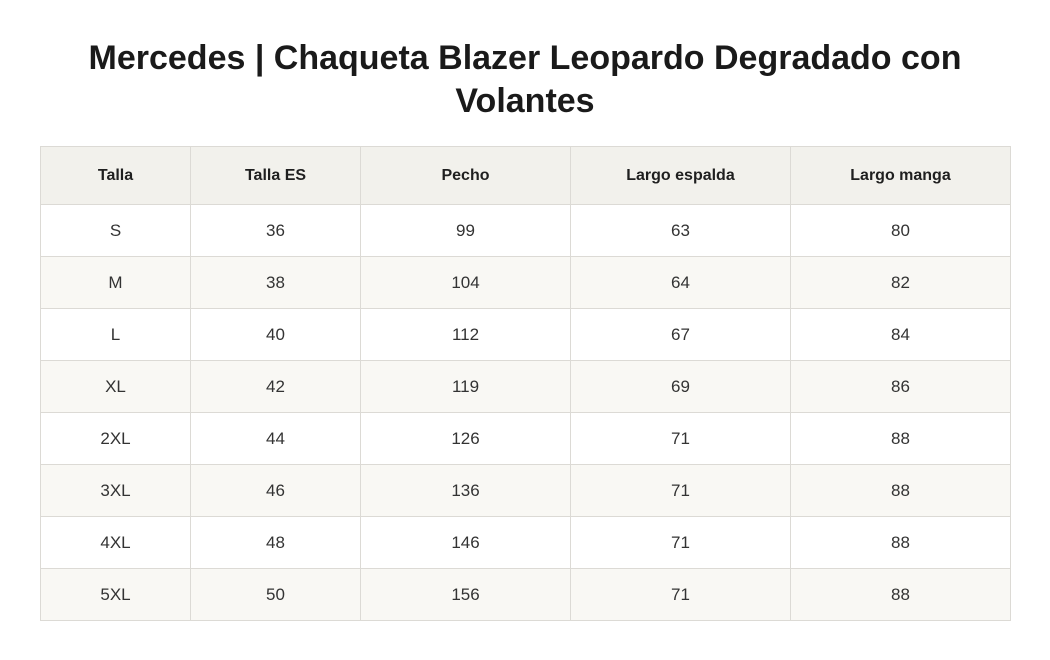 Image resolution: width=1050 pixels, height=660 pixels. I want to click on table-row: 5XL 50 156 71 88, so click(525, 594).